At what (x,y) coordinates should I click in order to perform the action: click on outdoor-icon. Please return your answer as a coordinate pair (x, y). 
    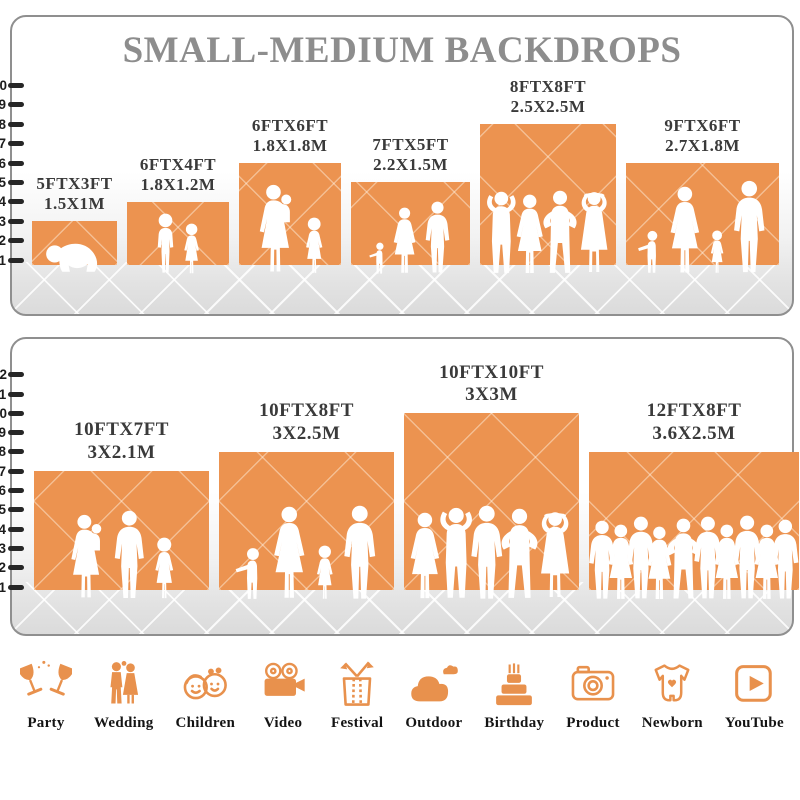
    Looking at the image, I should click on (434, 683).